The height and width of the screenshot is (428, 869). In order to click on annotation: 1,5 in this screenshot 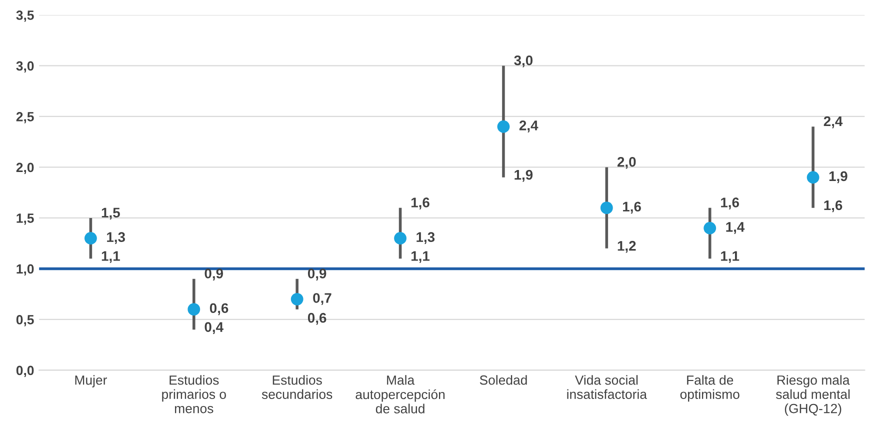, I will do `click(111, 214)`.